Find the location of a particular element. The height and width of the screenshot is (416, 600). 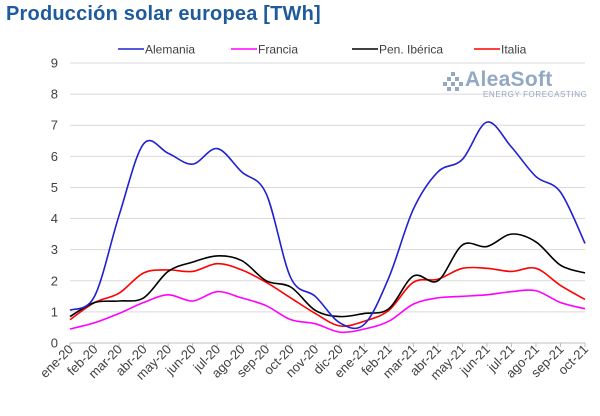

series-line-italia is located at coordinates (327, 294).